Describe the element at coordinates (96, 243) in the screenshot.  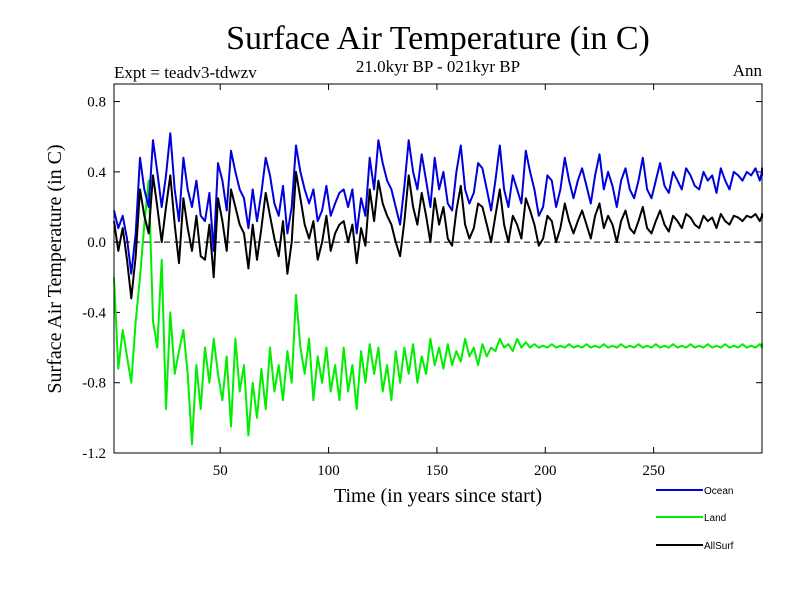
I see `y-tick-label: 0.0` at that location.